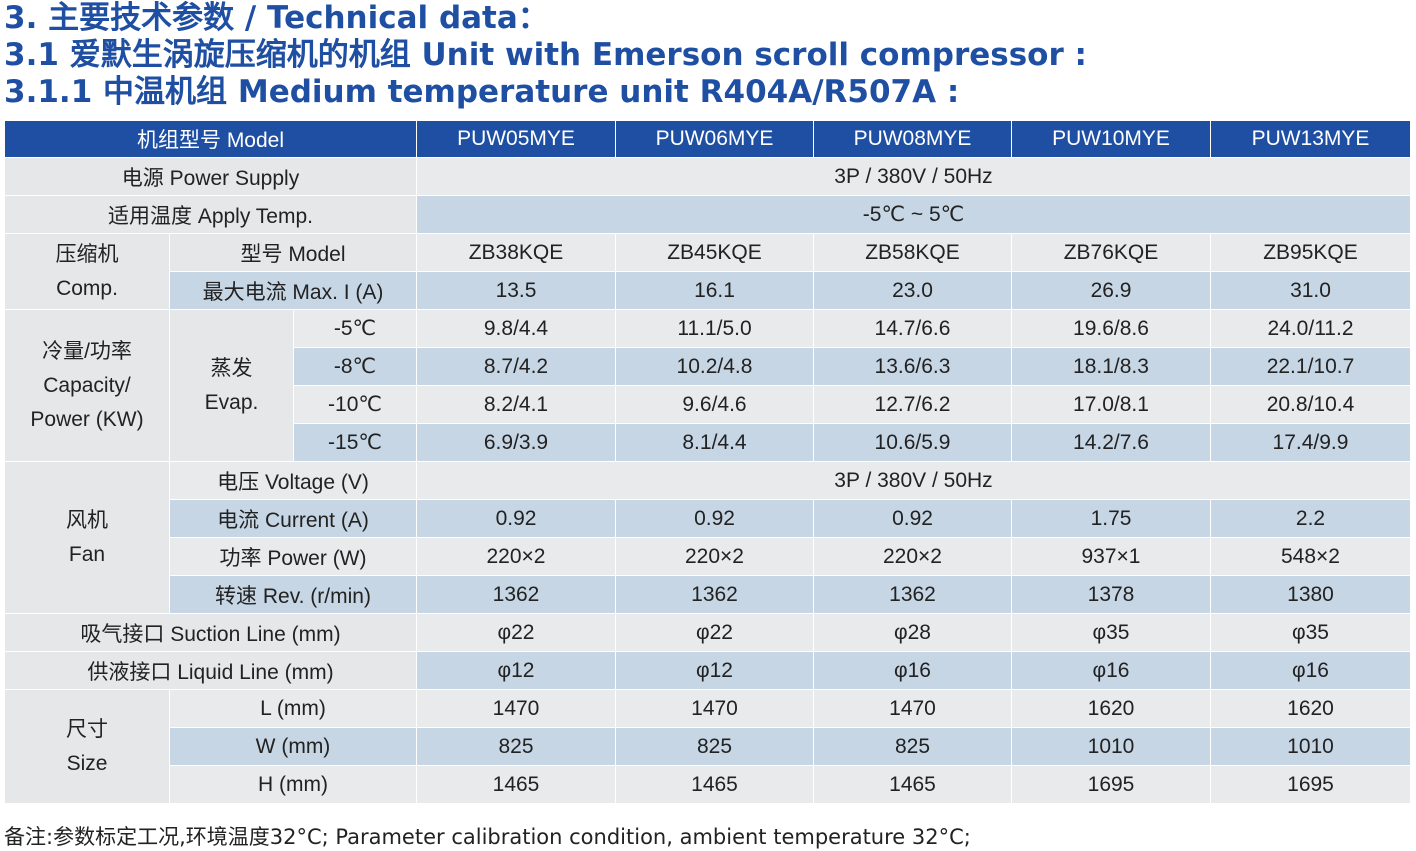 This screenshot has height=851, width=1416. Describe the element at coordinates (210, 176) in the screenshot. I see `power-supply-label: 电源 Power Supply` at that location.